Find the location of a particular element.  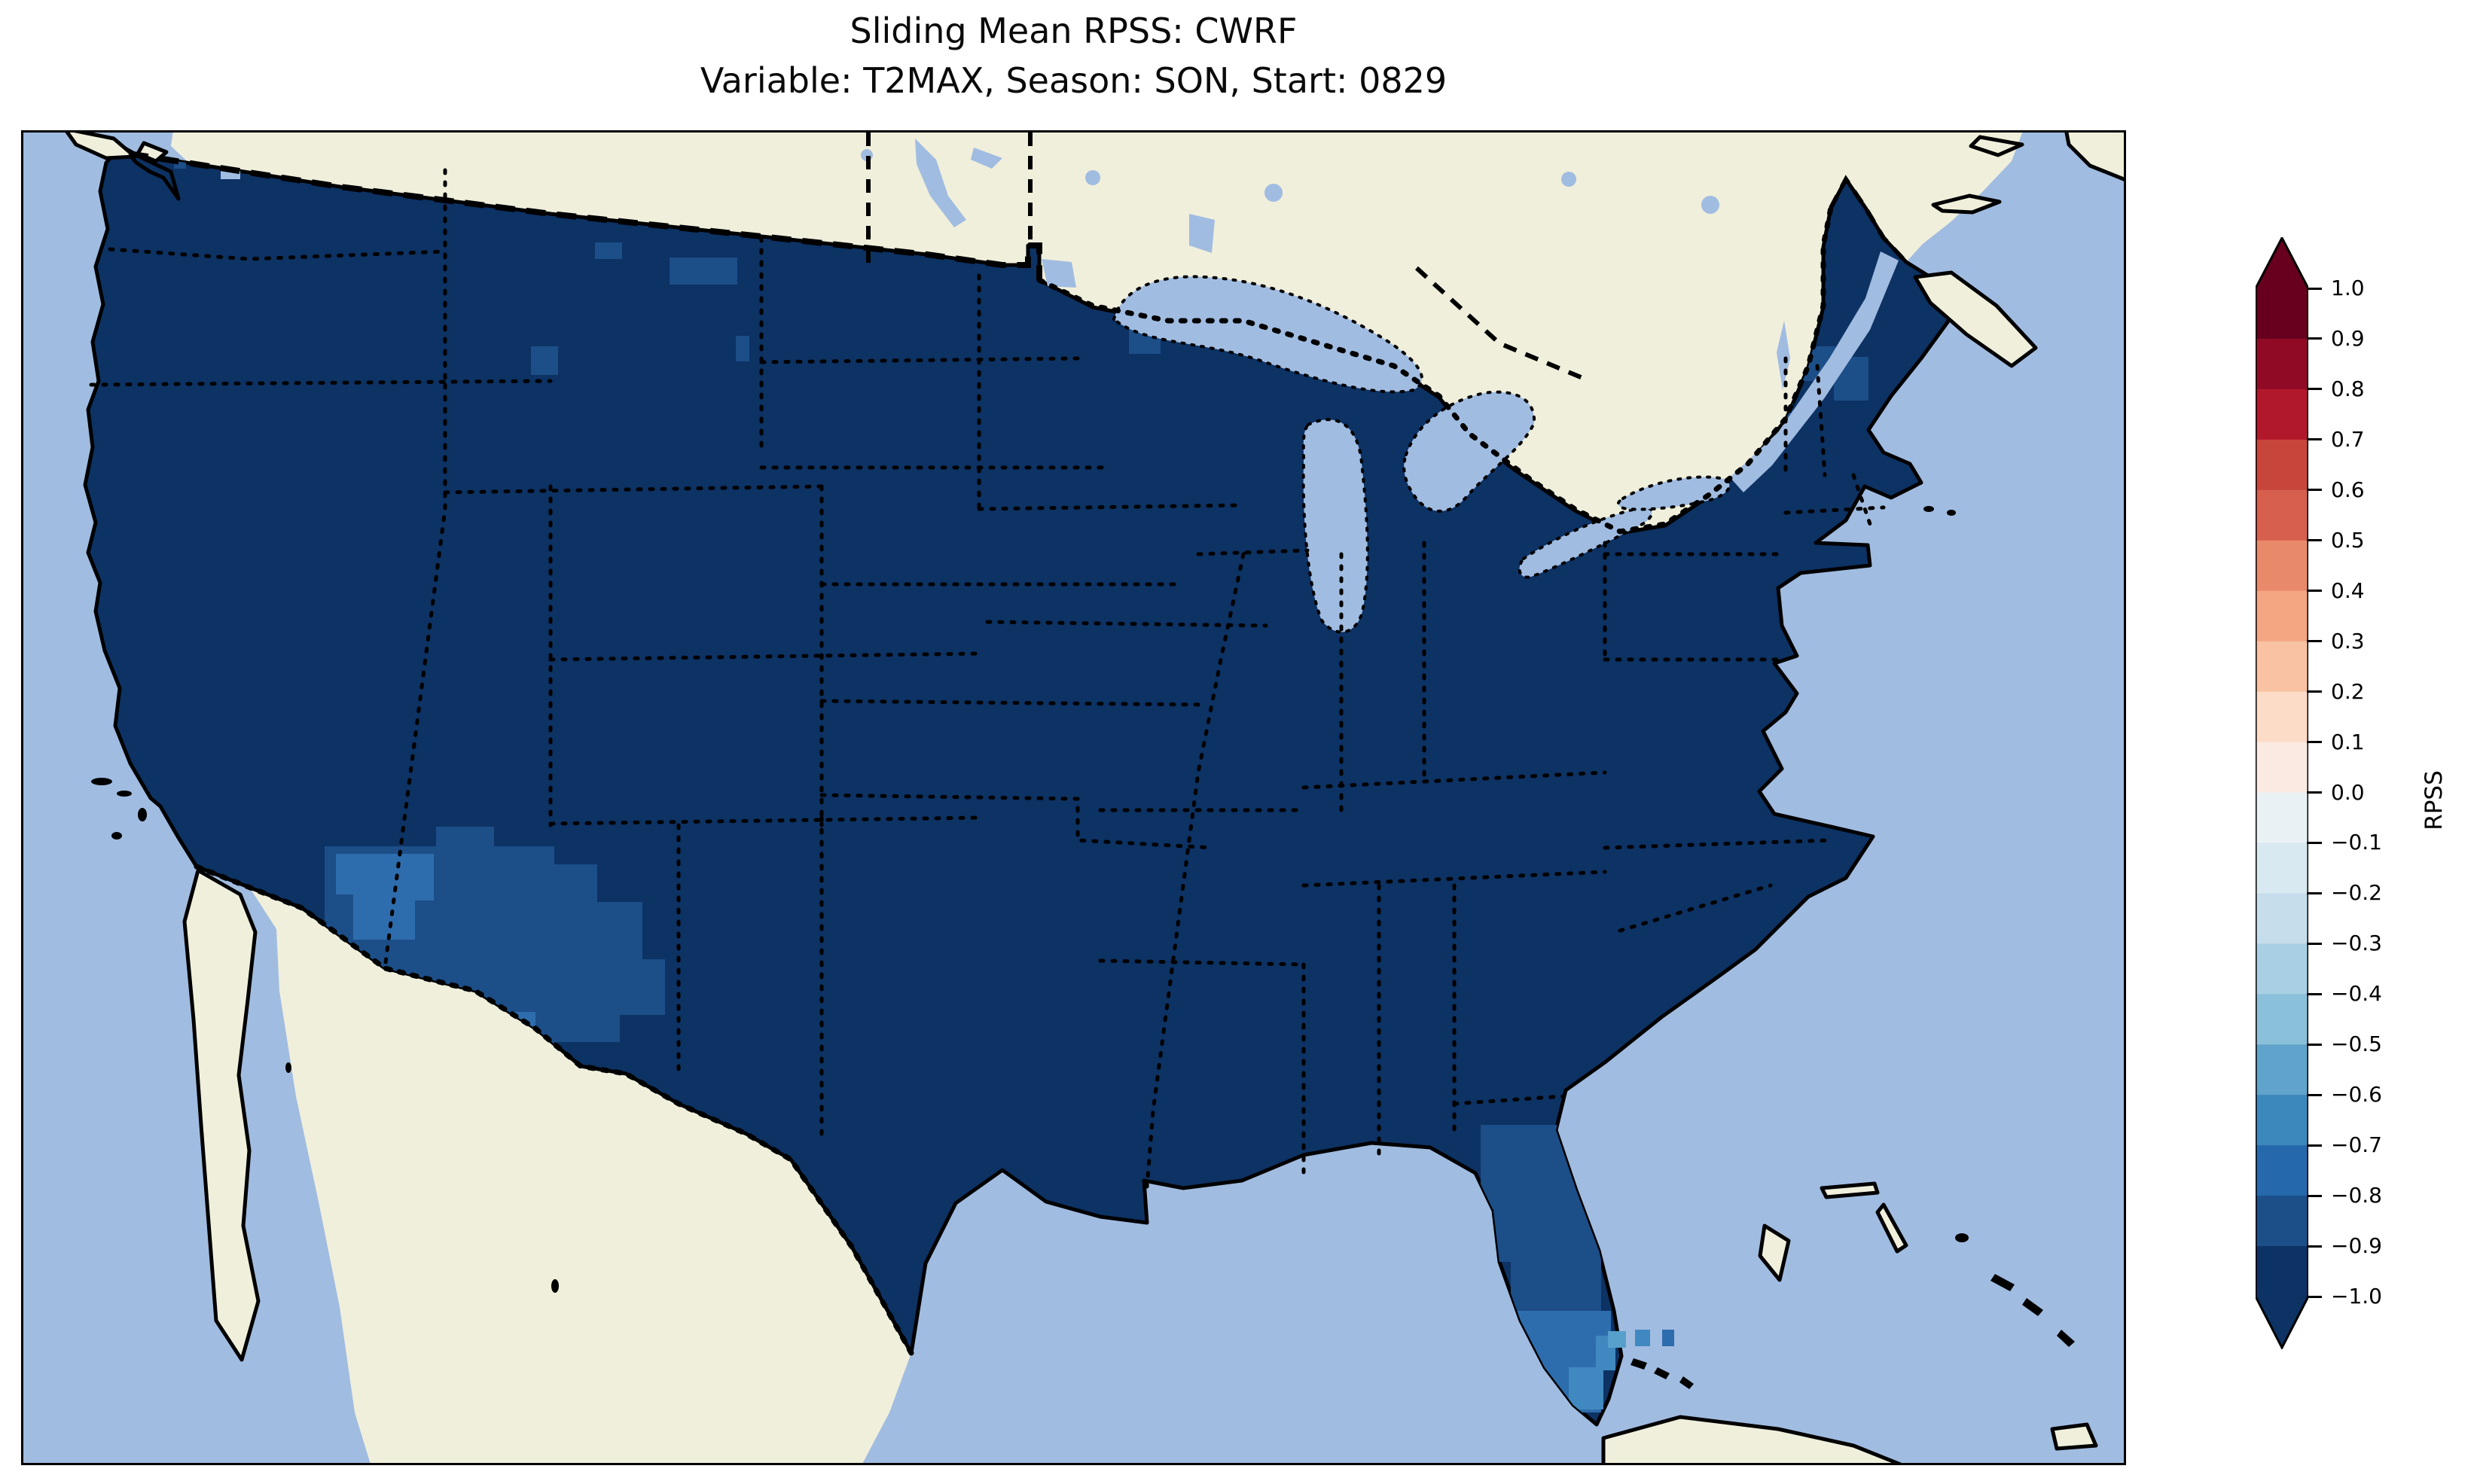

bahamas-eleuthera is located at coordinates (1891, 1228).